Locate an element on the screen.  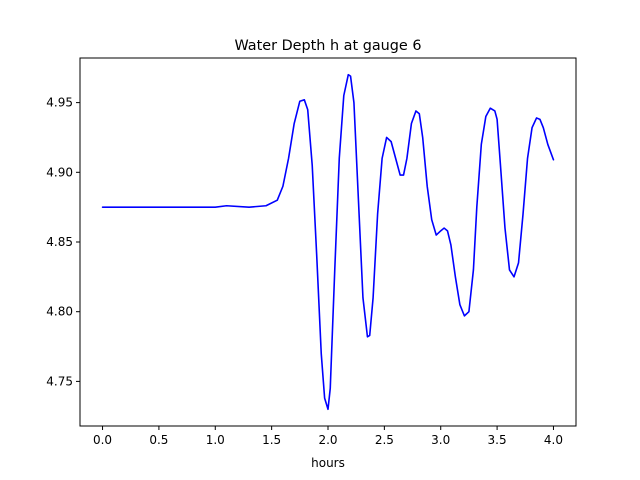
x-tick-label: 0.0 is located at coordinates (102, 440).